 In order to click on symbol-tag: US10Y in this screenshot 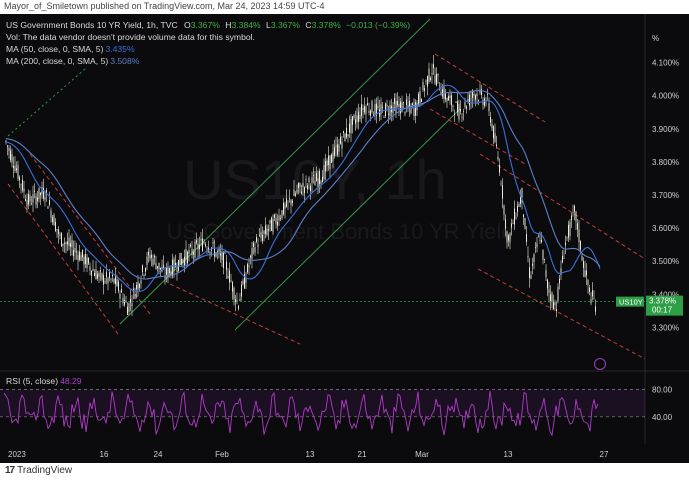, I will do `click(631, 302)`.